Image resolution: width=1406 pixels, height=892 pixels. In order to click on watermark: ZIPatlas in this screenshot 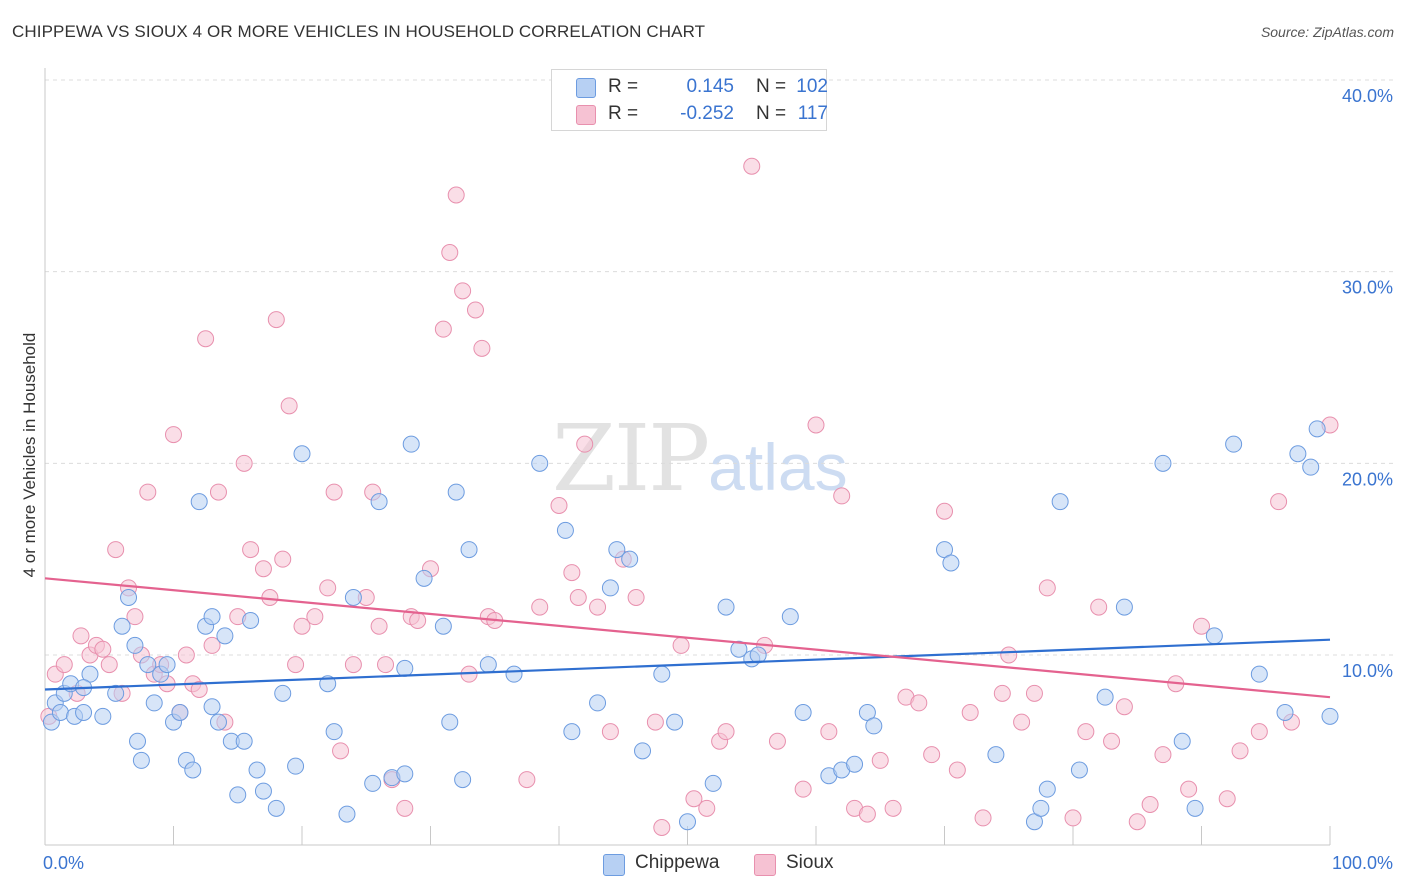, I will do `click(700, 458)`.